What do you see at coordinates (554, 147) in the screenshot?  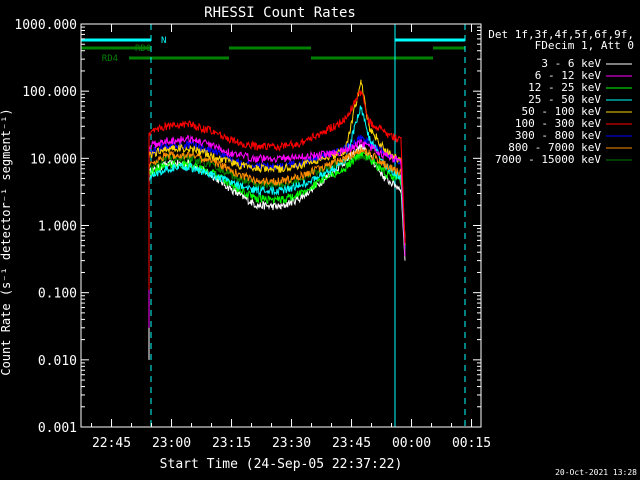 I see `legend-entry-label: 800 - 7000 keV` at bounding box center [554, 147].